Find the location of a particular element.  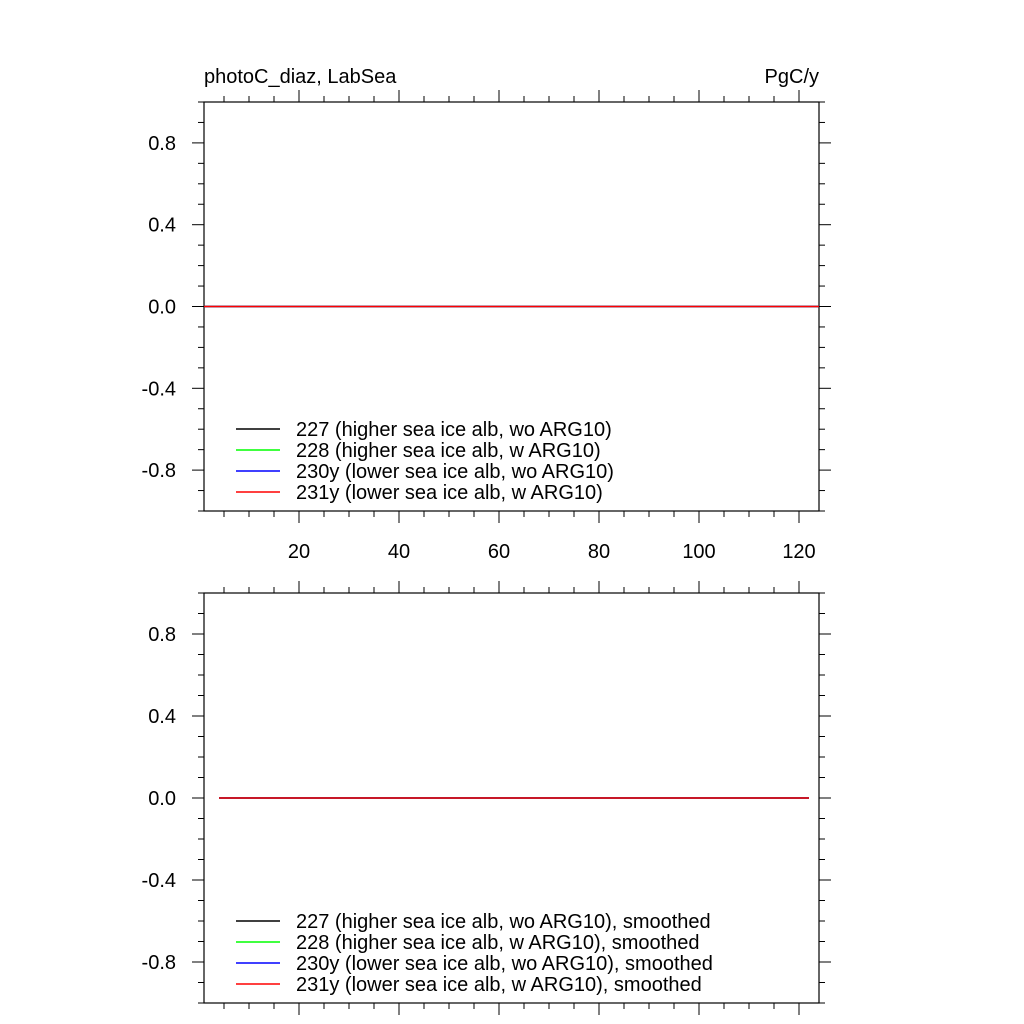

chart-1-ytick-label: 0.8 is located at coordinates (162, 144).